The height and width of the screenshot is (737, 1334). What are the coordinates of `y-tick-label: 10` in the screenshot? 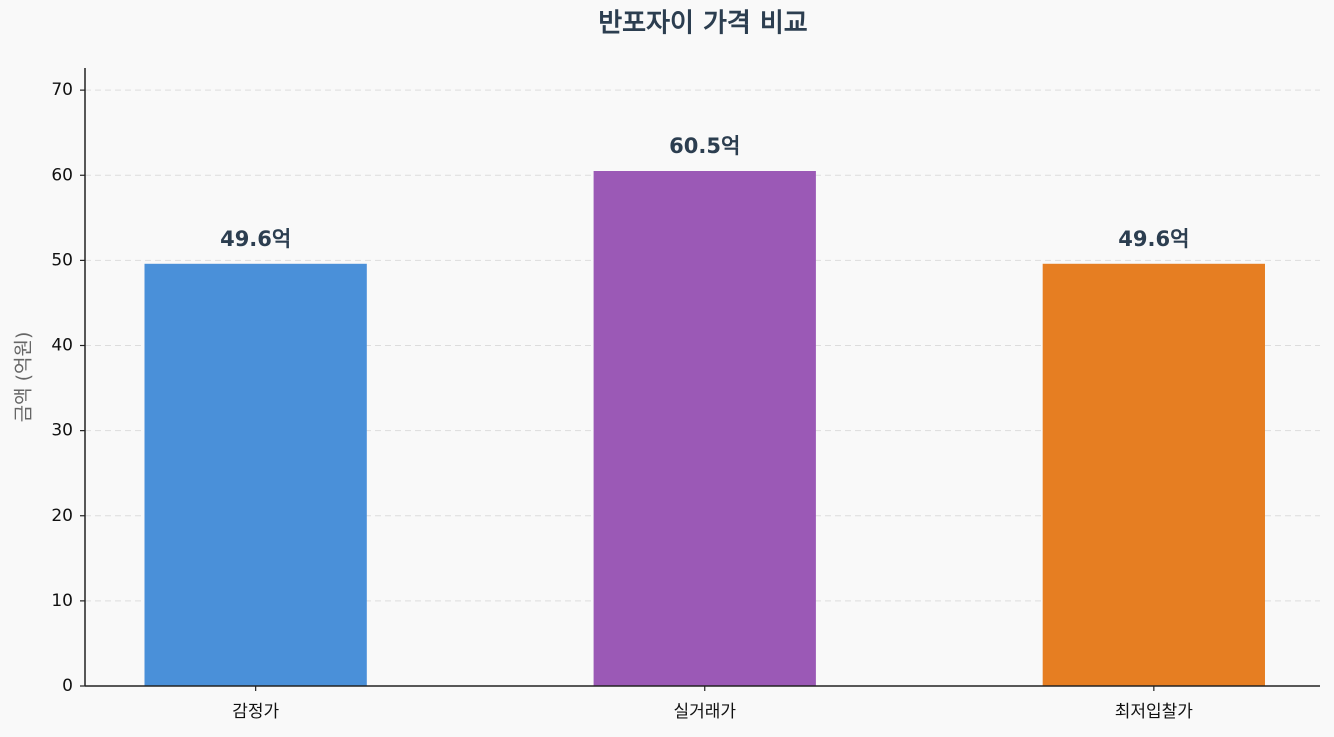 It's located at (62, 601).